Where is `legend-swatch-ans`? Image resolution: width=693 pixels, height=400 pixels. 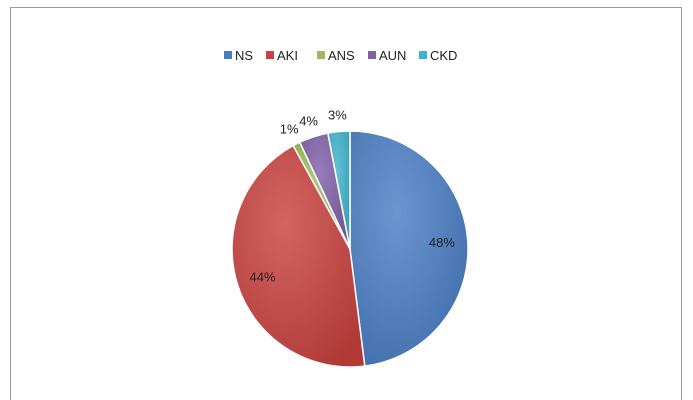 legend-swatch-ans is located at coordinates (321, 55).